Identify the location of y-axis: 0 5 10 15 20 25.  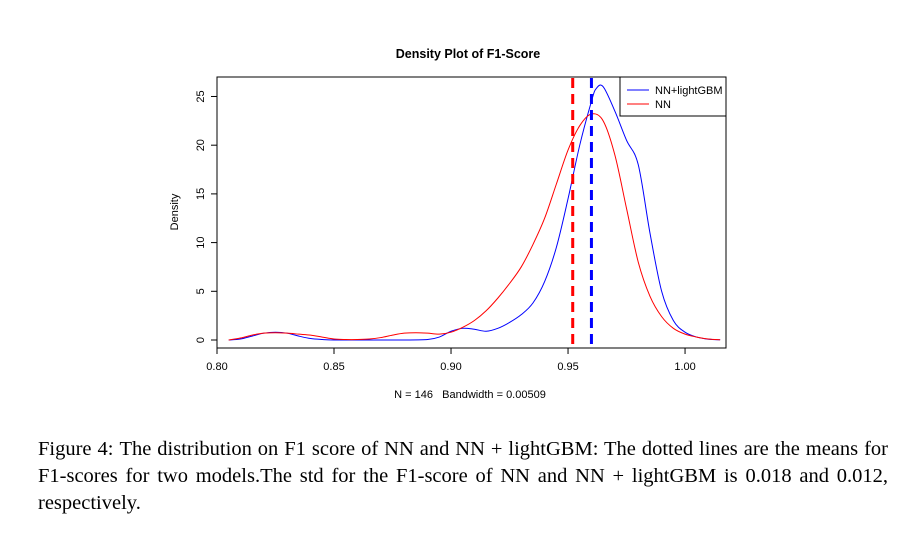
(206, 216).